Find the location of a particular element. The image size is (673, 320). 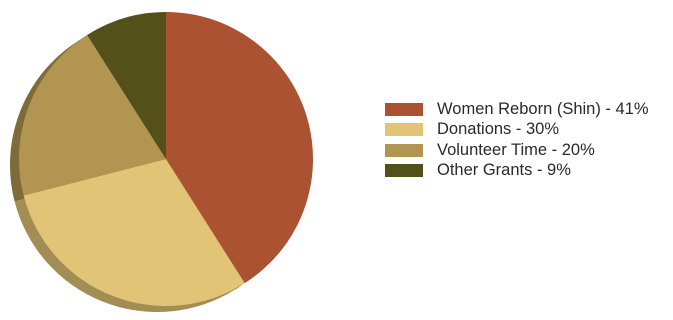

pie-slice-volunteer-time is located at coordinates (92, 115).